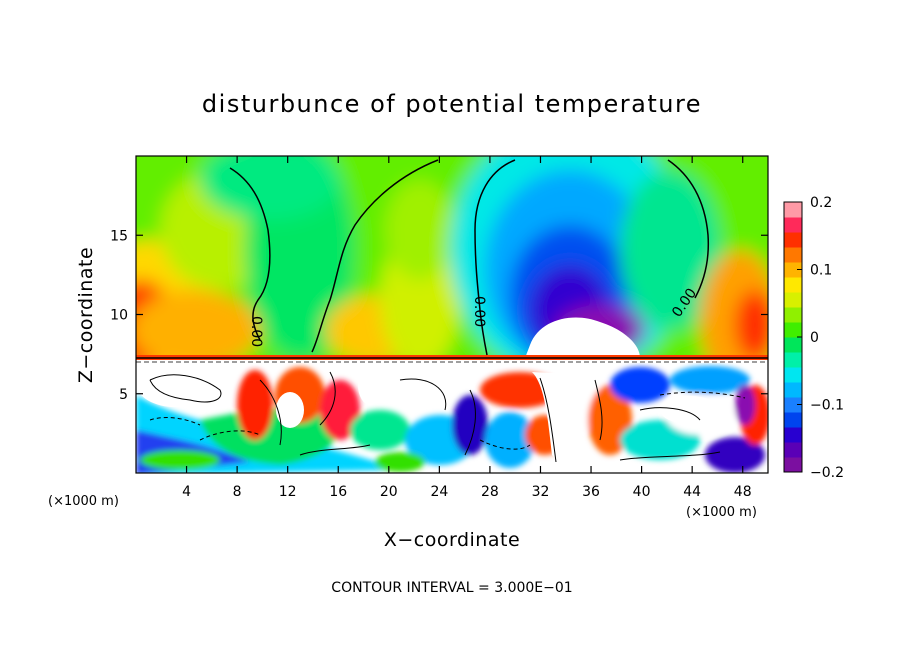  Describe the element at coordinates (237, 492) in the screenshot. I see `x-tick-label: 8` at that location.